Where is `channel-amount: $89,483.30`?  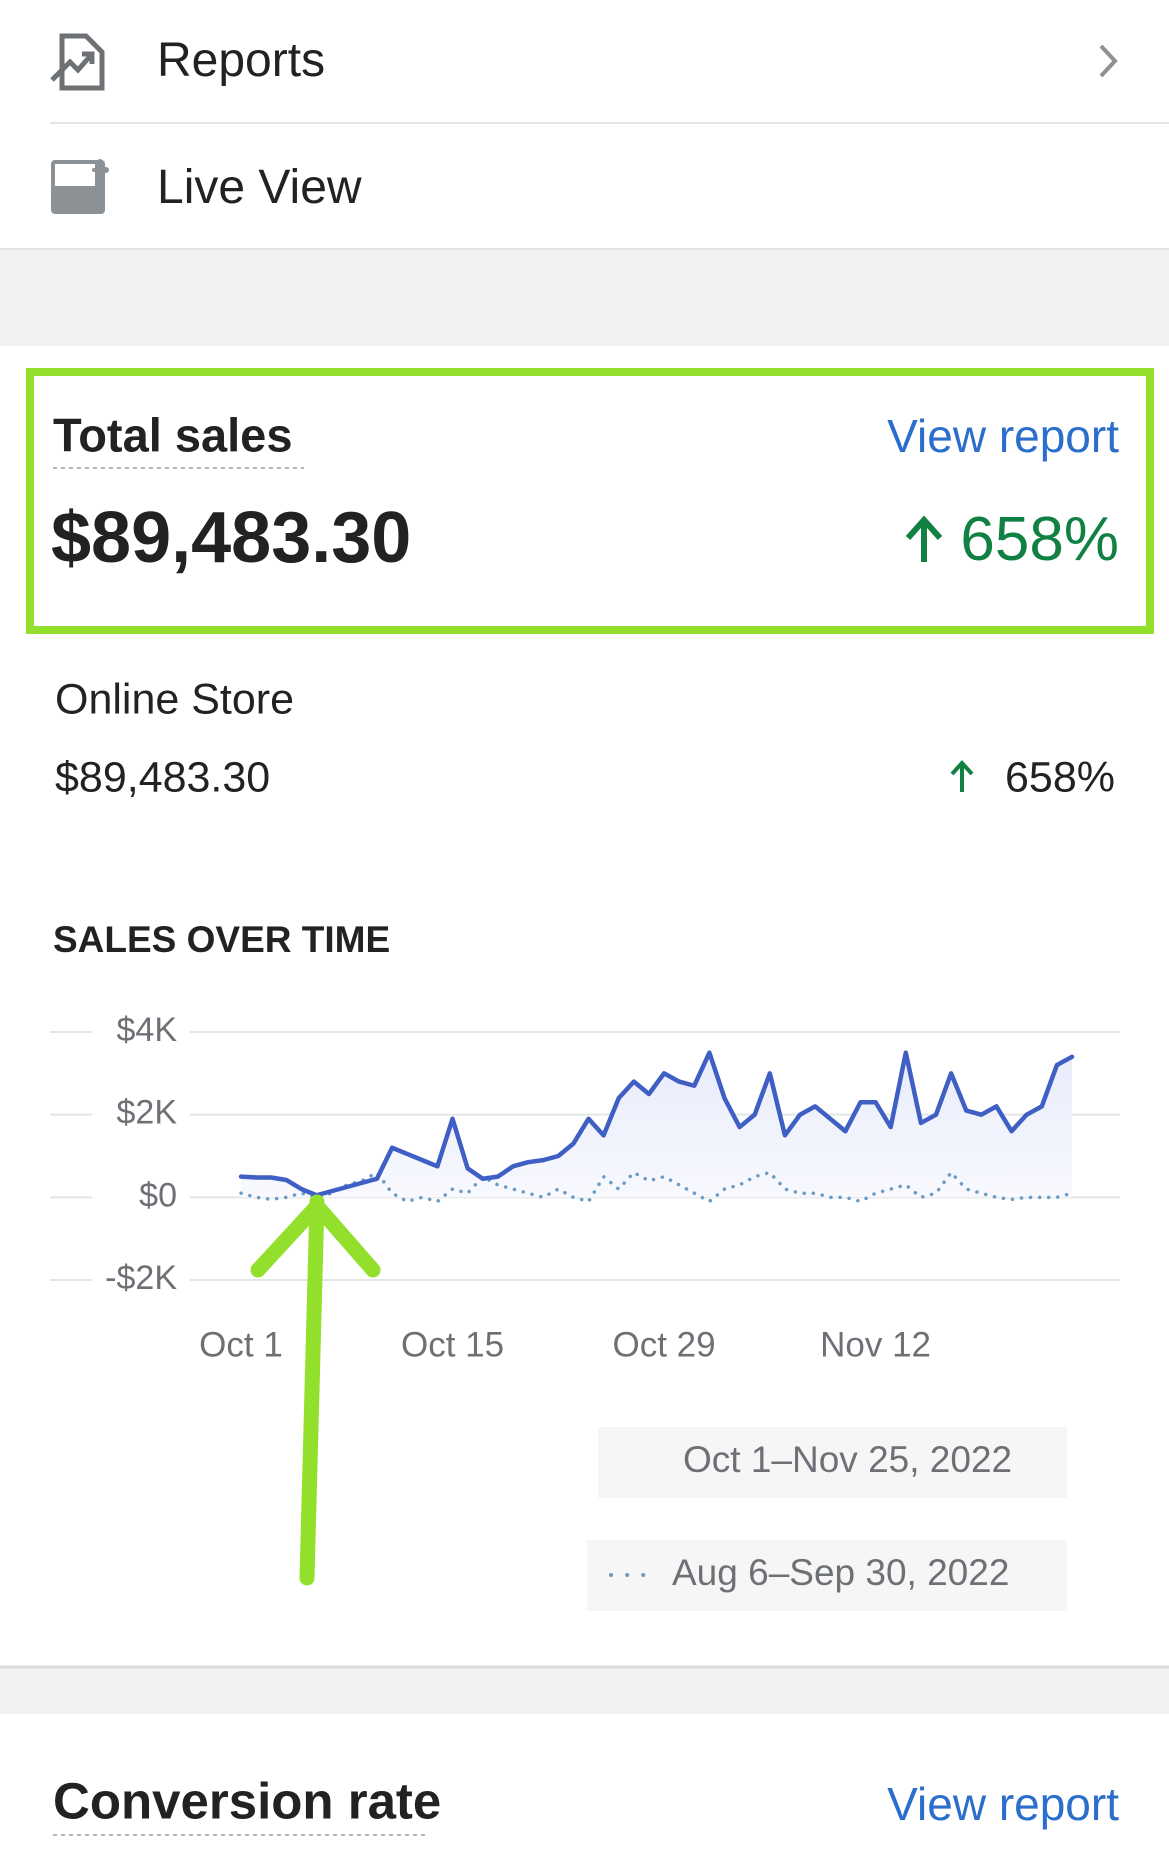
channel-amount: $89,483.30 is located at coordinates (163, 777).